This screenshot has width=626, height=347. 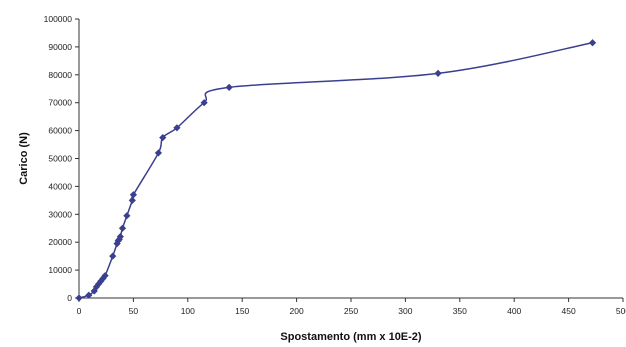 I want to click on x-tick-label: 250, so click(x=351, y=311).